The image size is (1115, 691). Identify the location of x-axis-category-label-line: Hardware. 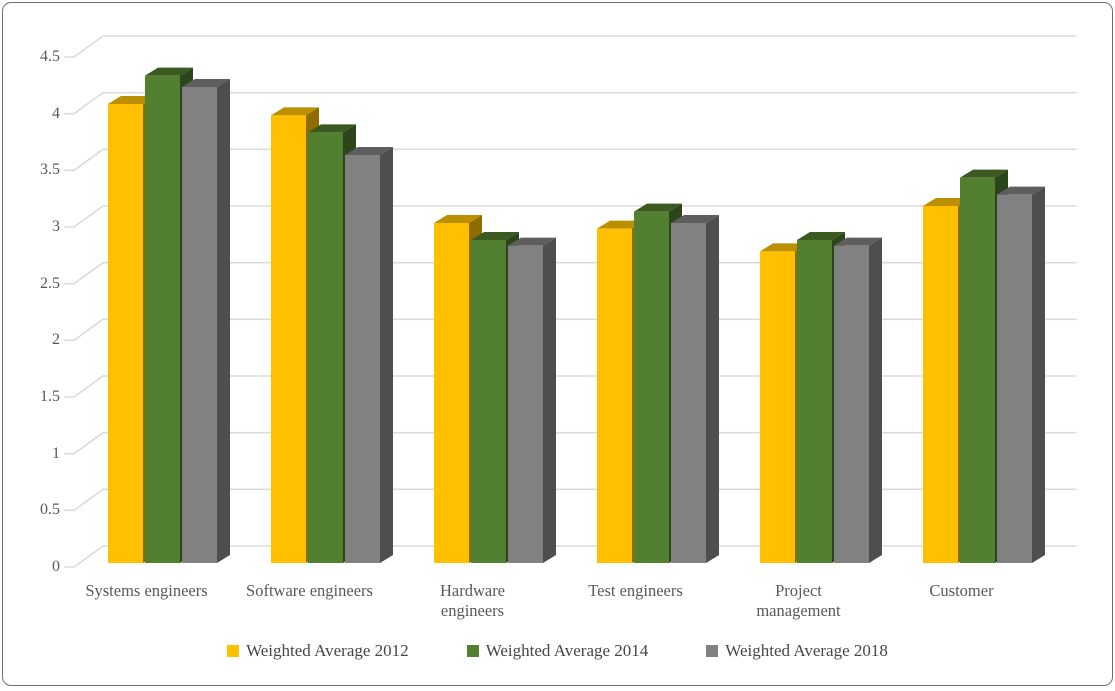
(473, 591).